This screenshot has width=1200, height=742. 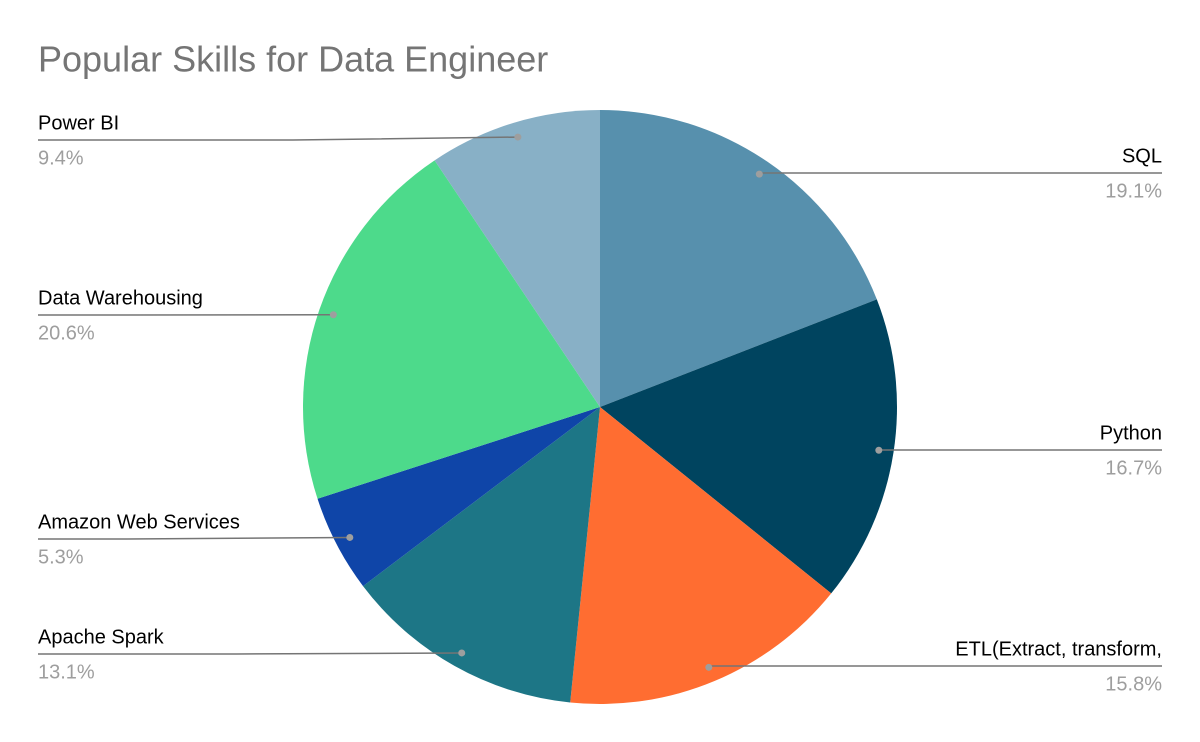 What do you see at coordinates (1058, 649) in the screenshot?
I see `slice-label: ETL(Extract, transform,` at bounding box center [1058, 649].